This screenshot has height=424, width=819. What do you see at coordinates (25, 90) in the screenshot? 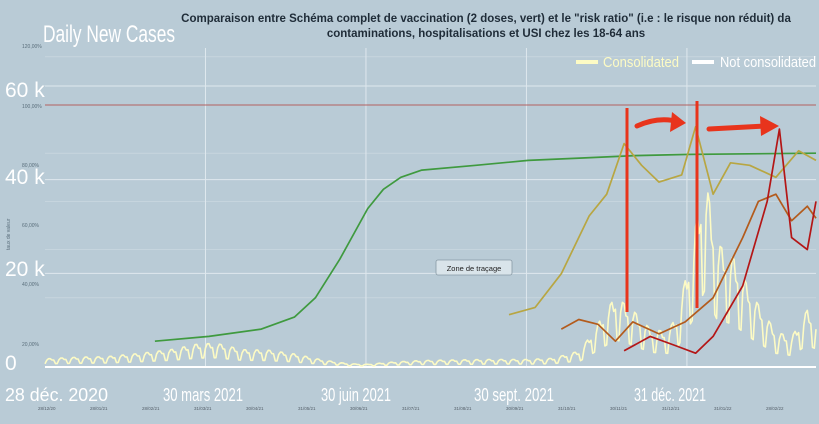
I see `y-tick-label: 60 k` at bounding box center [25, 90].